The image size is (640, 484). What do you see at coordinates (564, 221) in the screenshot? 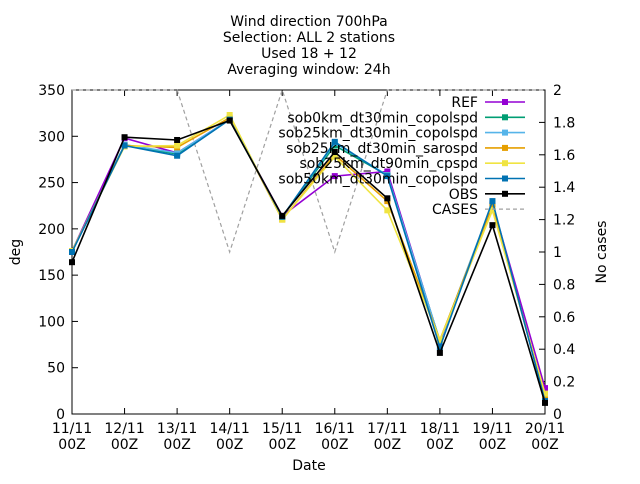
I see `y2-tick-label: 1.2` at bounding box center [564, 221].